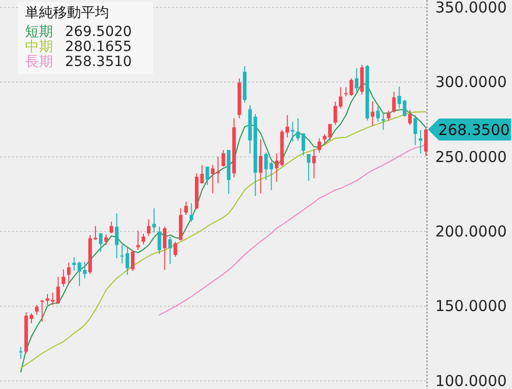 The height and width of the screenshot is (389, 512). Describe the element at coordinates (471, 82) in the screenshot. I see `y-tick-label: 300.0000` at that location.